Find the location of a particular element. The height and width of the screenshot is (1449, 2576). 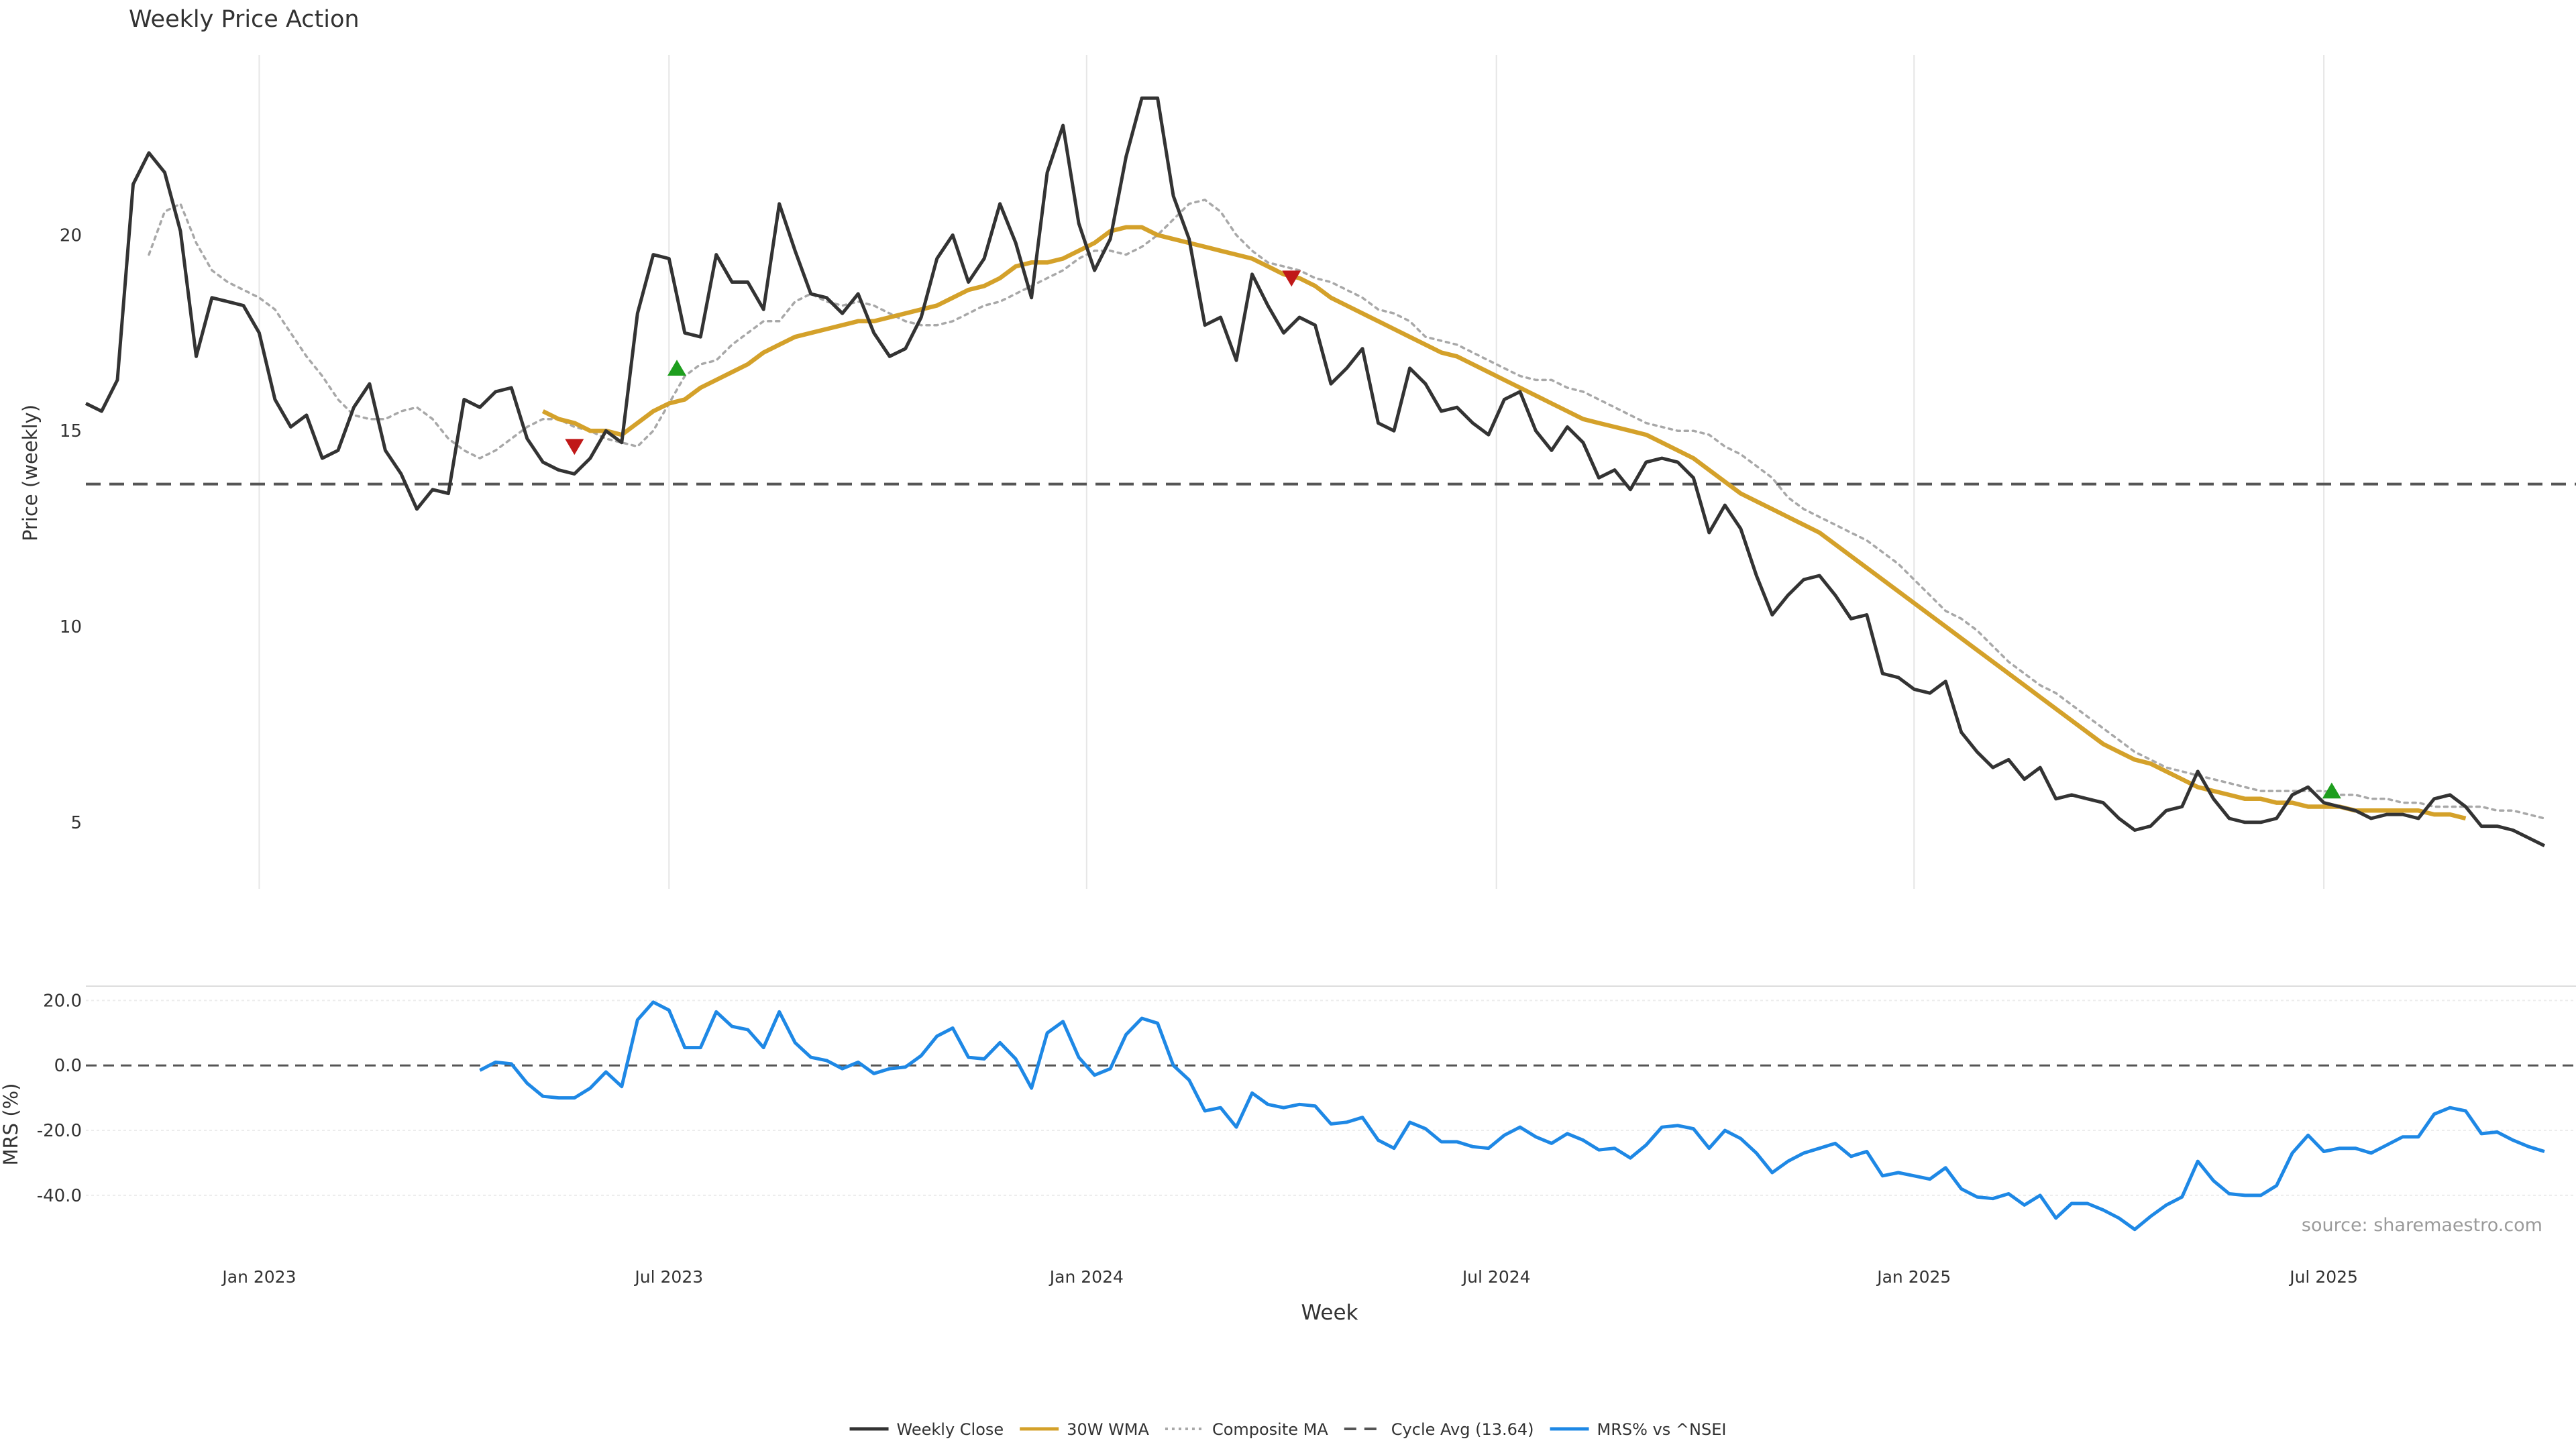

mrs-y-label: MRS (%) is located at coordinates (11, 1124).